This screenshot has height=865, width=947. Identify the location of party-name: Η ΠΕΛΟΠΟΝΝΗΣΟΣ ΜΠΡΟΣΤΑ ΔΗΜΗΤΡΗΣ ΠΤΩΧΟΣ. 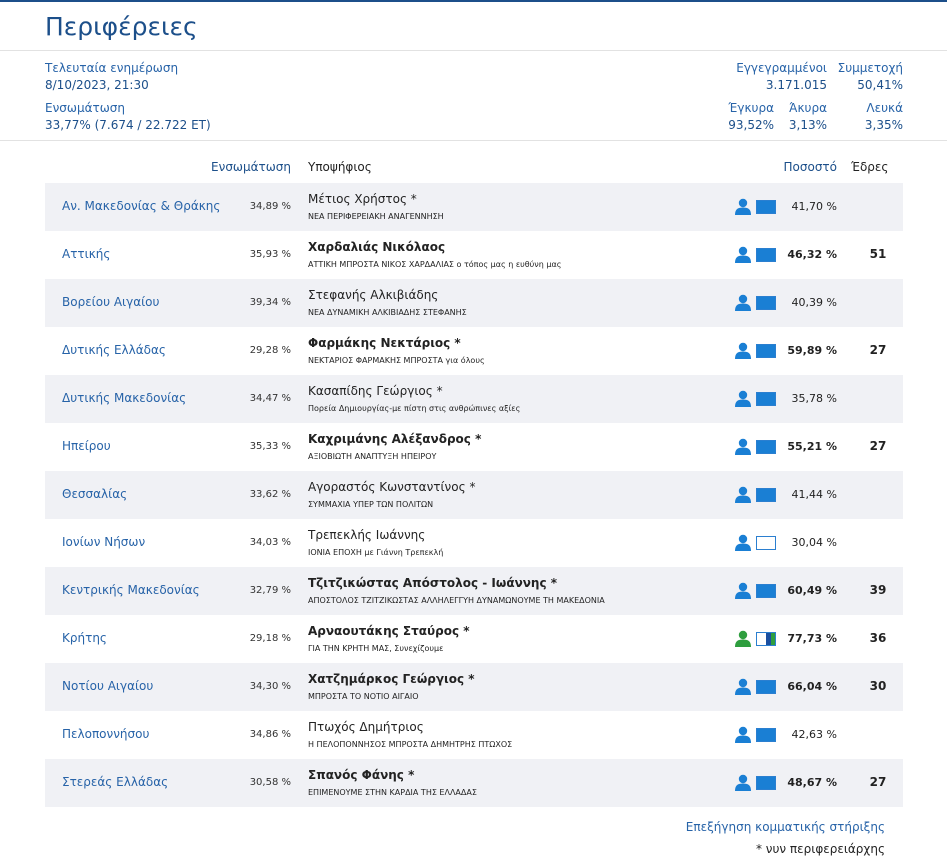
(410, 744).